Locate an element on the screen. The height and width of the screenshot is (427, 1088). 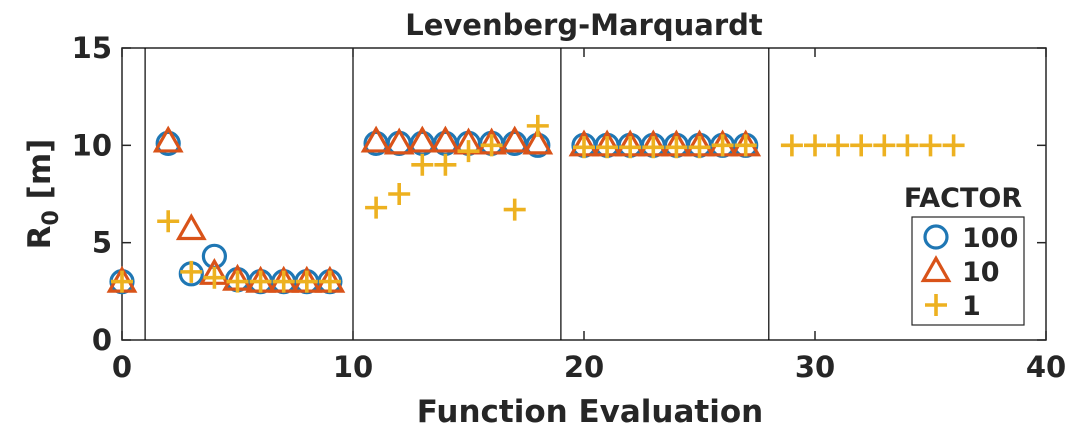
legend-label: 10 is located at coordinates (981, 272).